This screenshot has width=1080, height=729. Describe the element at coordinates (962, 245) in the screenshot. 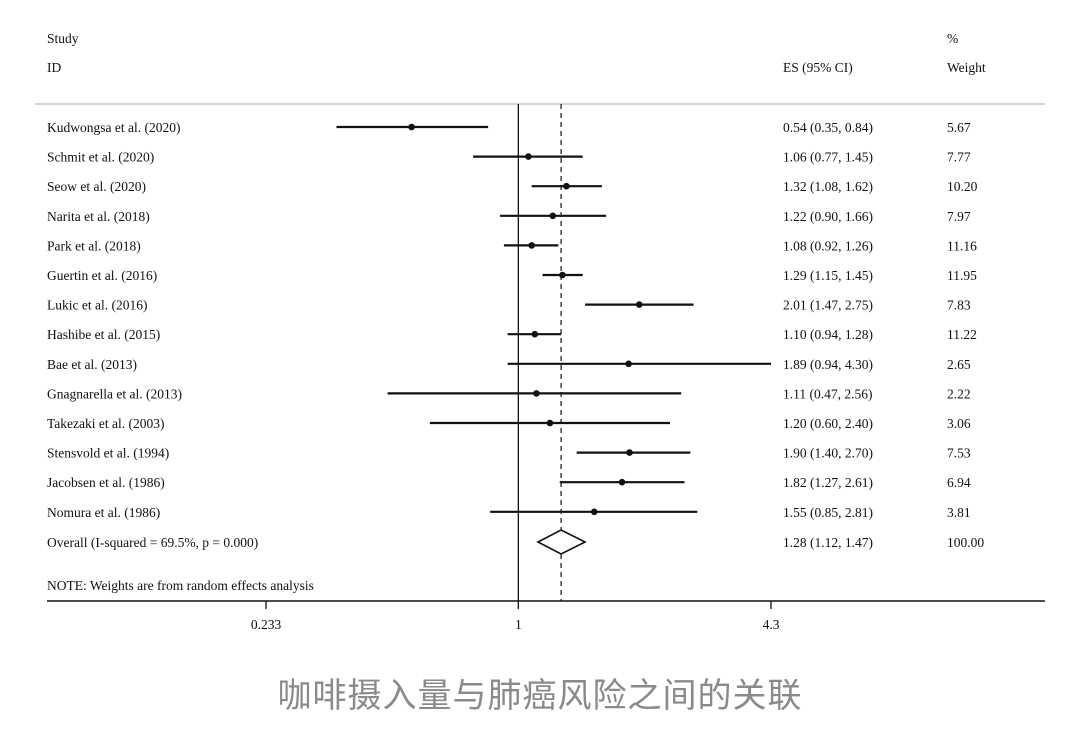

I see `weight-text: 11.16` at that location.